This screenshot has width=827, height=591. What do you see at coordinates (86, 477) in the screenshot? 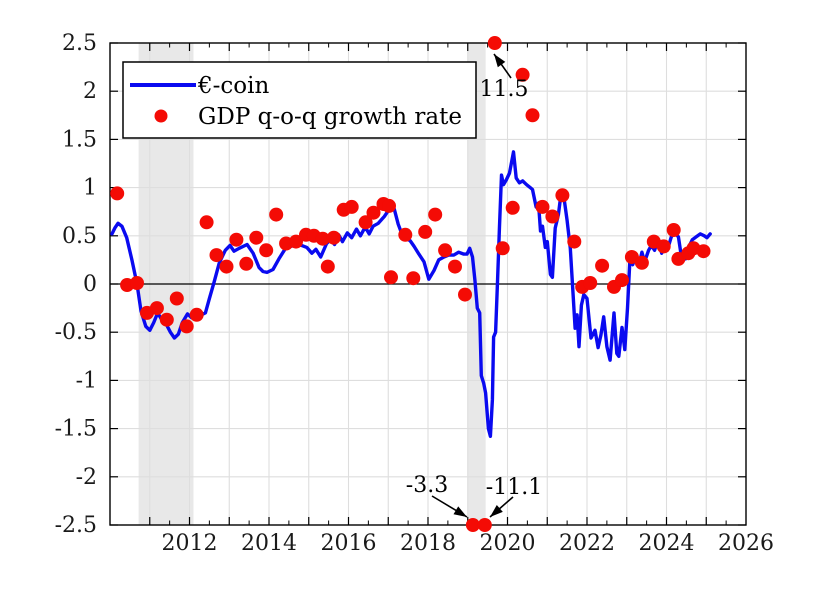
I see `y-tick-label: -2` at bounding box center [86, 477].